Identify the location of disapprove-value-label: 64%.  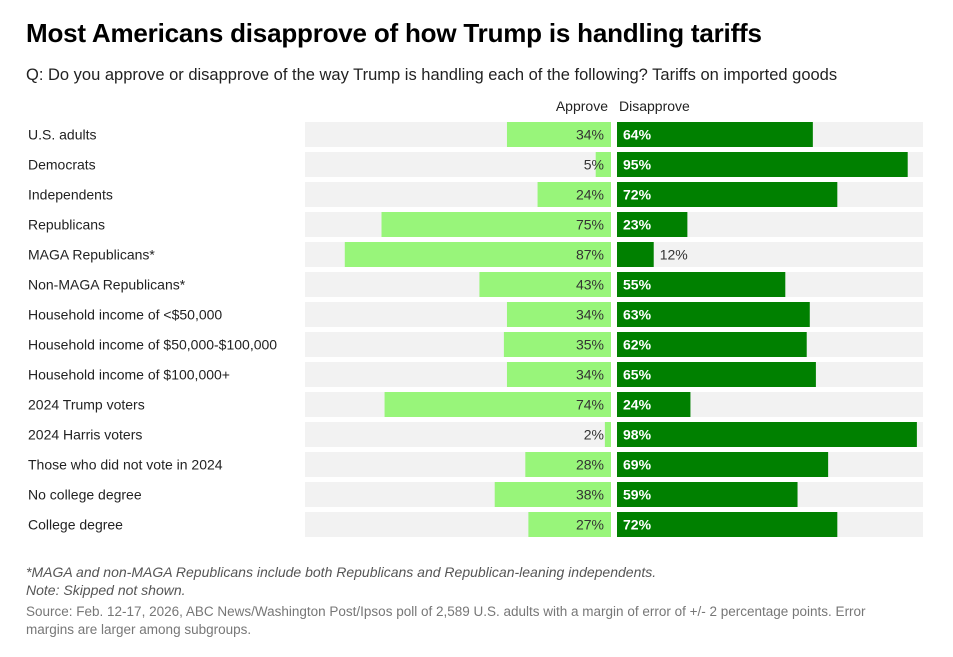
(637, 135).